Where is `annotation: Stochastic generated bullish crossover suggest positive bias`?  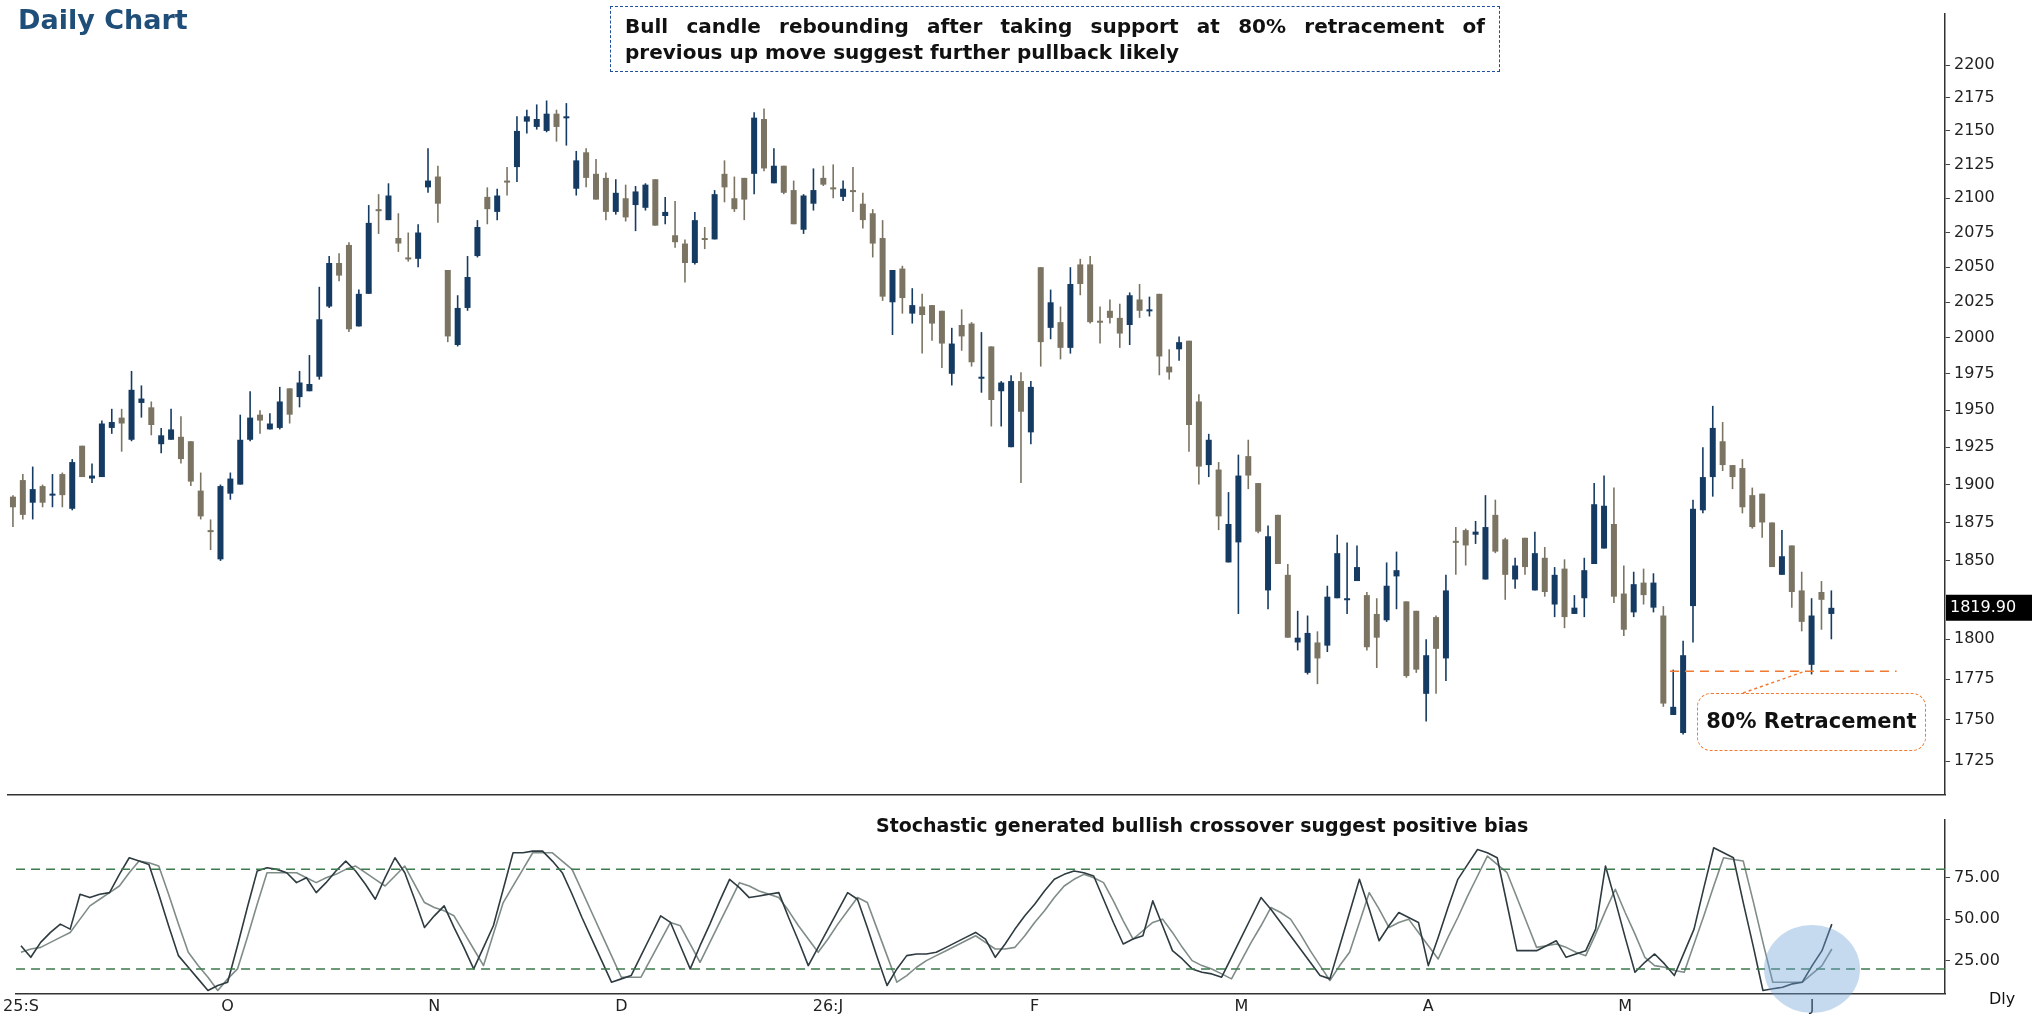
annotation: Stochastic generated bullish crossover suggest positive bias is located at coordinates (1202, 825).